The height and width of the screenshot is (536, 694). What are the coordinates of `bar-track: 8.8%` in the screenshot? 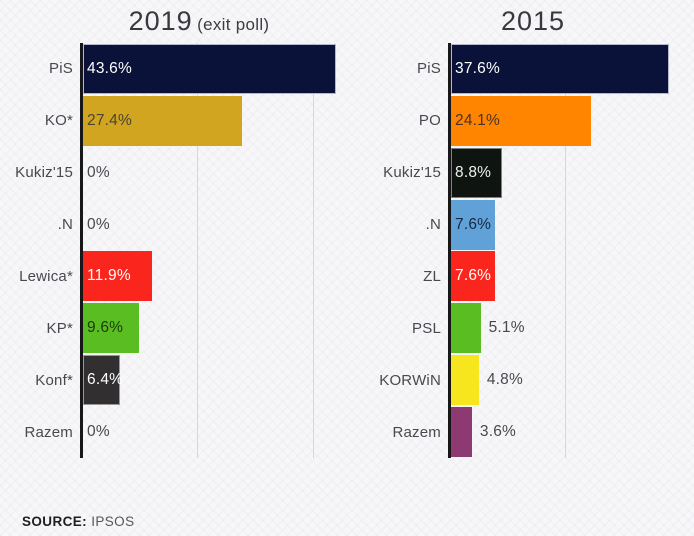 It's located at (571, 172).